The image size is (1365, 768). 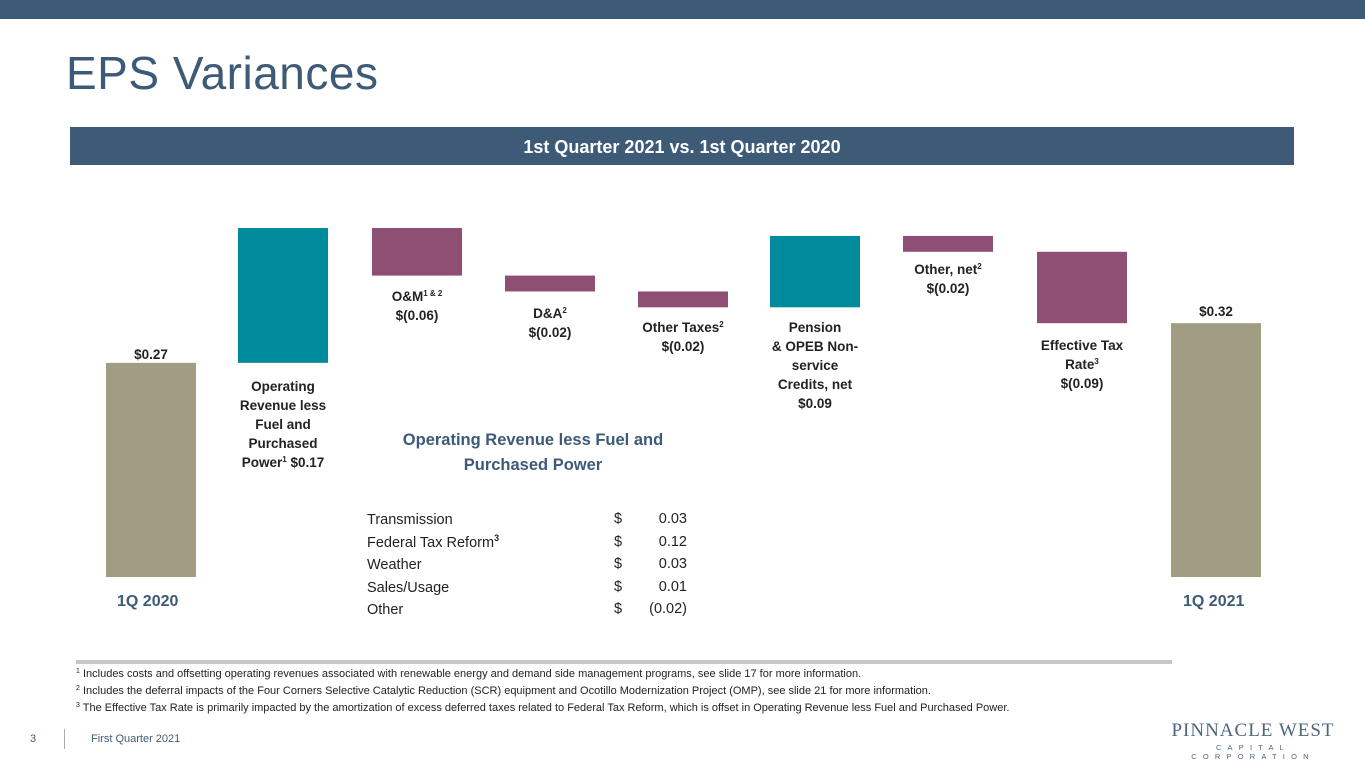 What do you see at coordinates (682, 9) in the screenshot?
I see `top-accent-bar` at bounding box center [682, 9].